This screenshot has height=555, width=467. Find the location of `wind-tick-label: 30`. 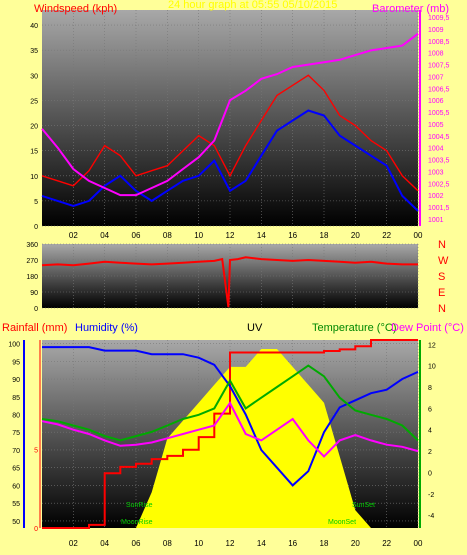

wind-tick-label: 30 is located at coordinates (34, 76).